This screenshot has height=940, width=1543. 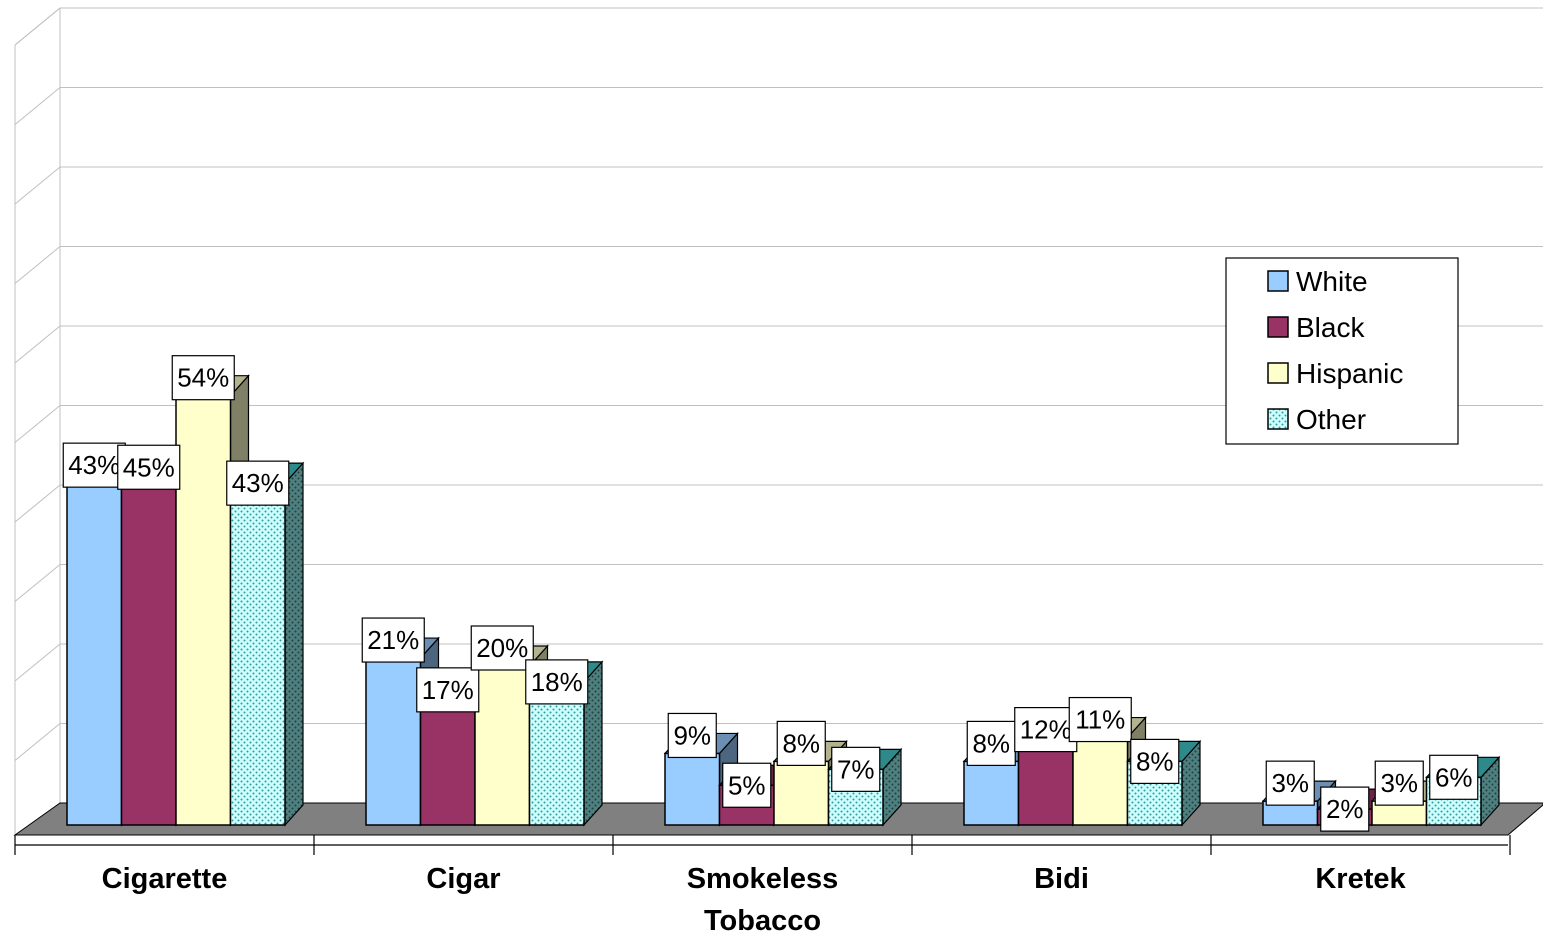 I want to click on legend-label: Black, so click(x=1330, y=327).